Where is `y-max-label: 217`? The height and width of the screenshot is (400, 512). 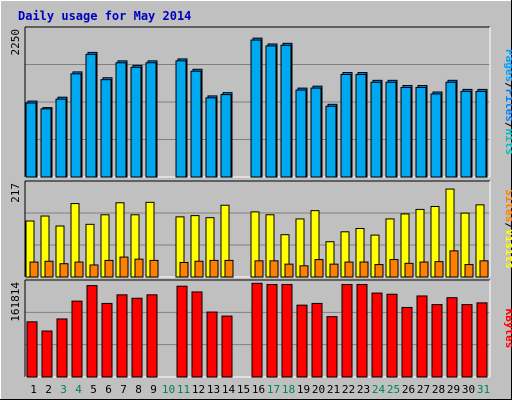 y-max-label: 217 is located at coordinates (15, 193).